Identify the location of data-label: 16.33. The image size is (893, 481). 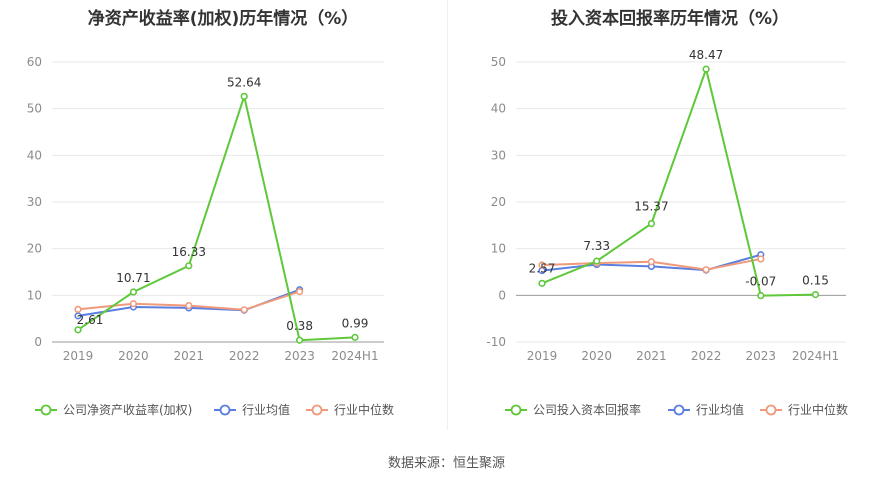
(189, 252).